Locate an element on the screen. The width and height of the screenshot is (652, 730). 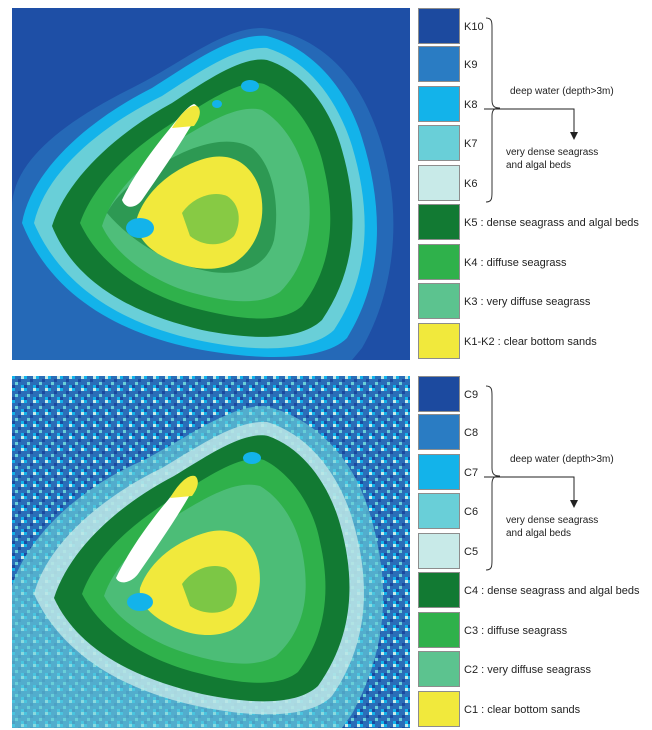
legend-item-label: K4 : diffuse seagrass is located at coordinates (515, 263).